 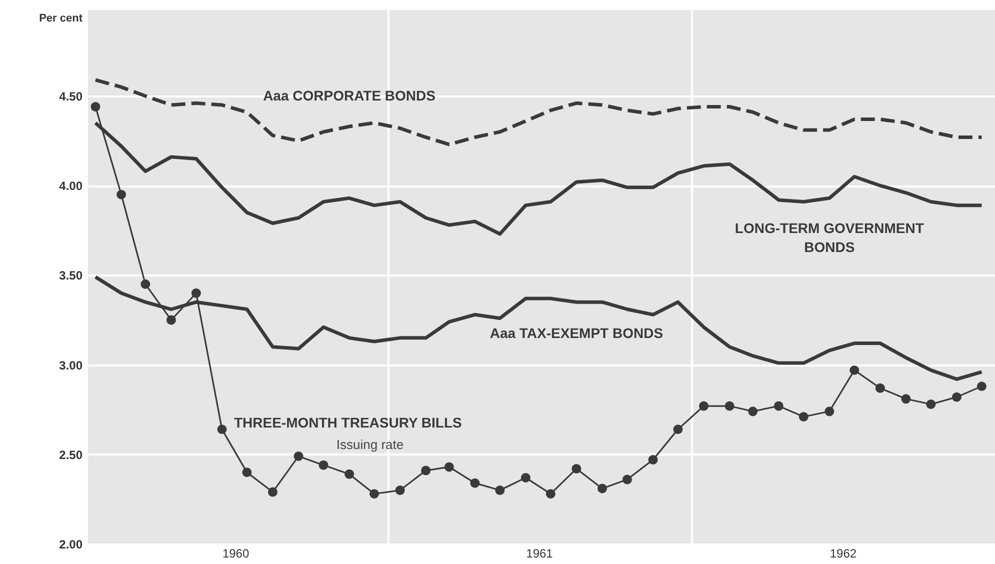 I want to click on y-tick-label: 3.50, so click(x=71, y=275).